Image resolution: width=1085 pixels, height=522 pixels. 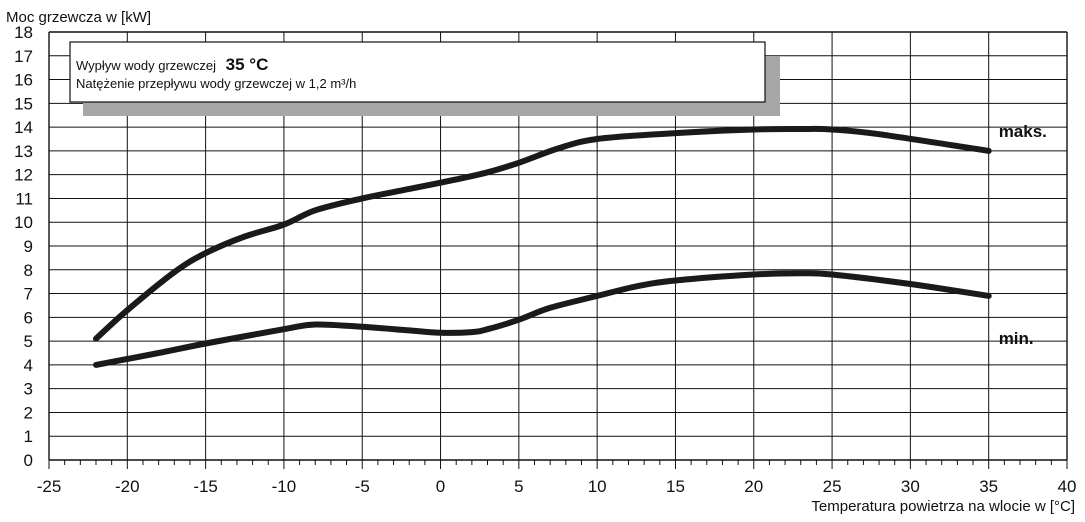 I want to click on y-tick-label: 4, so click(x=28, y=365).